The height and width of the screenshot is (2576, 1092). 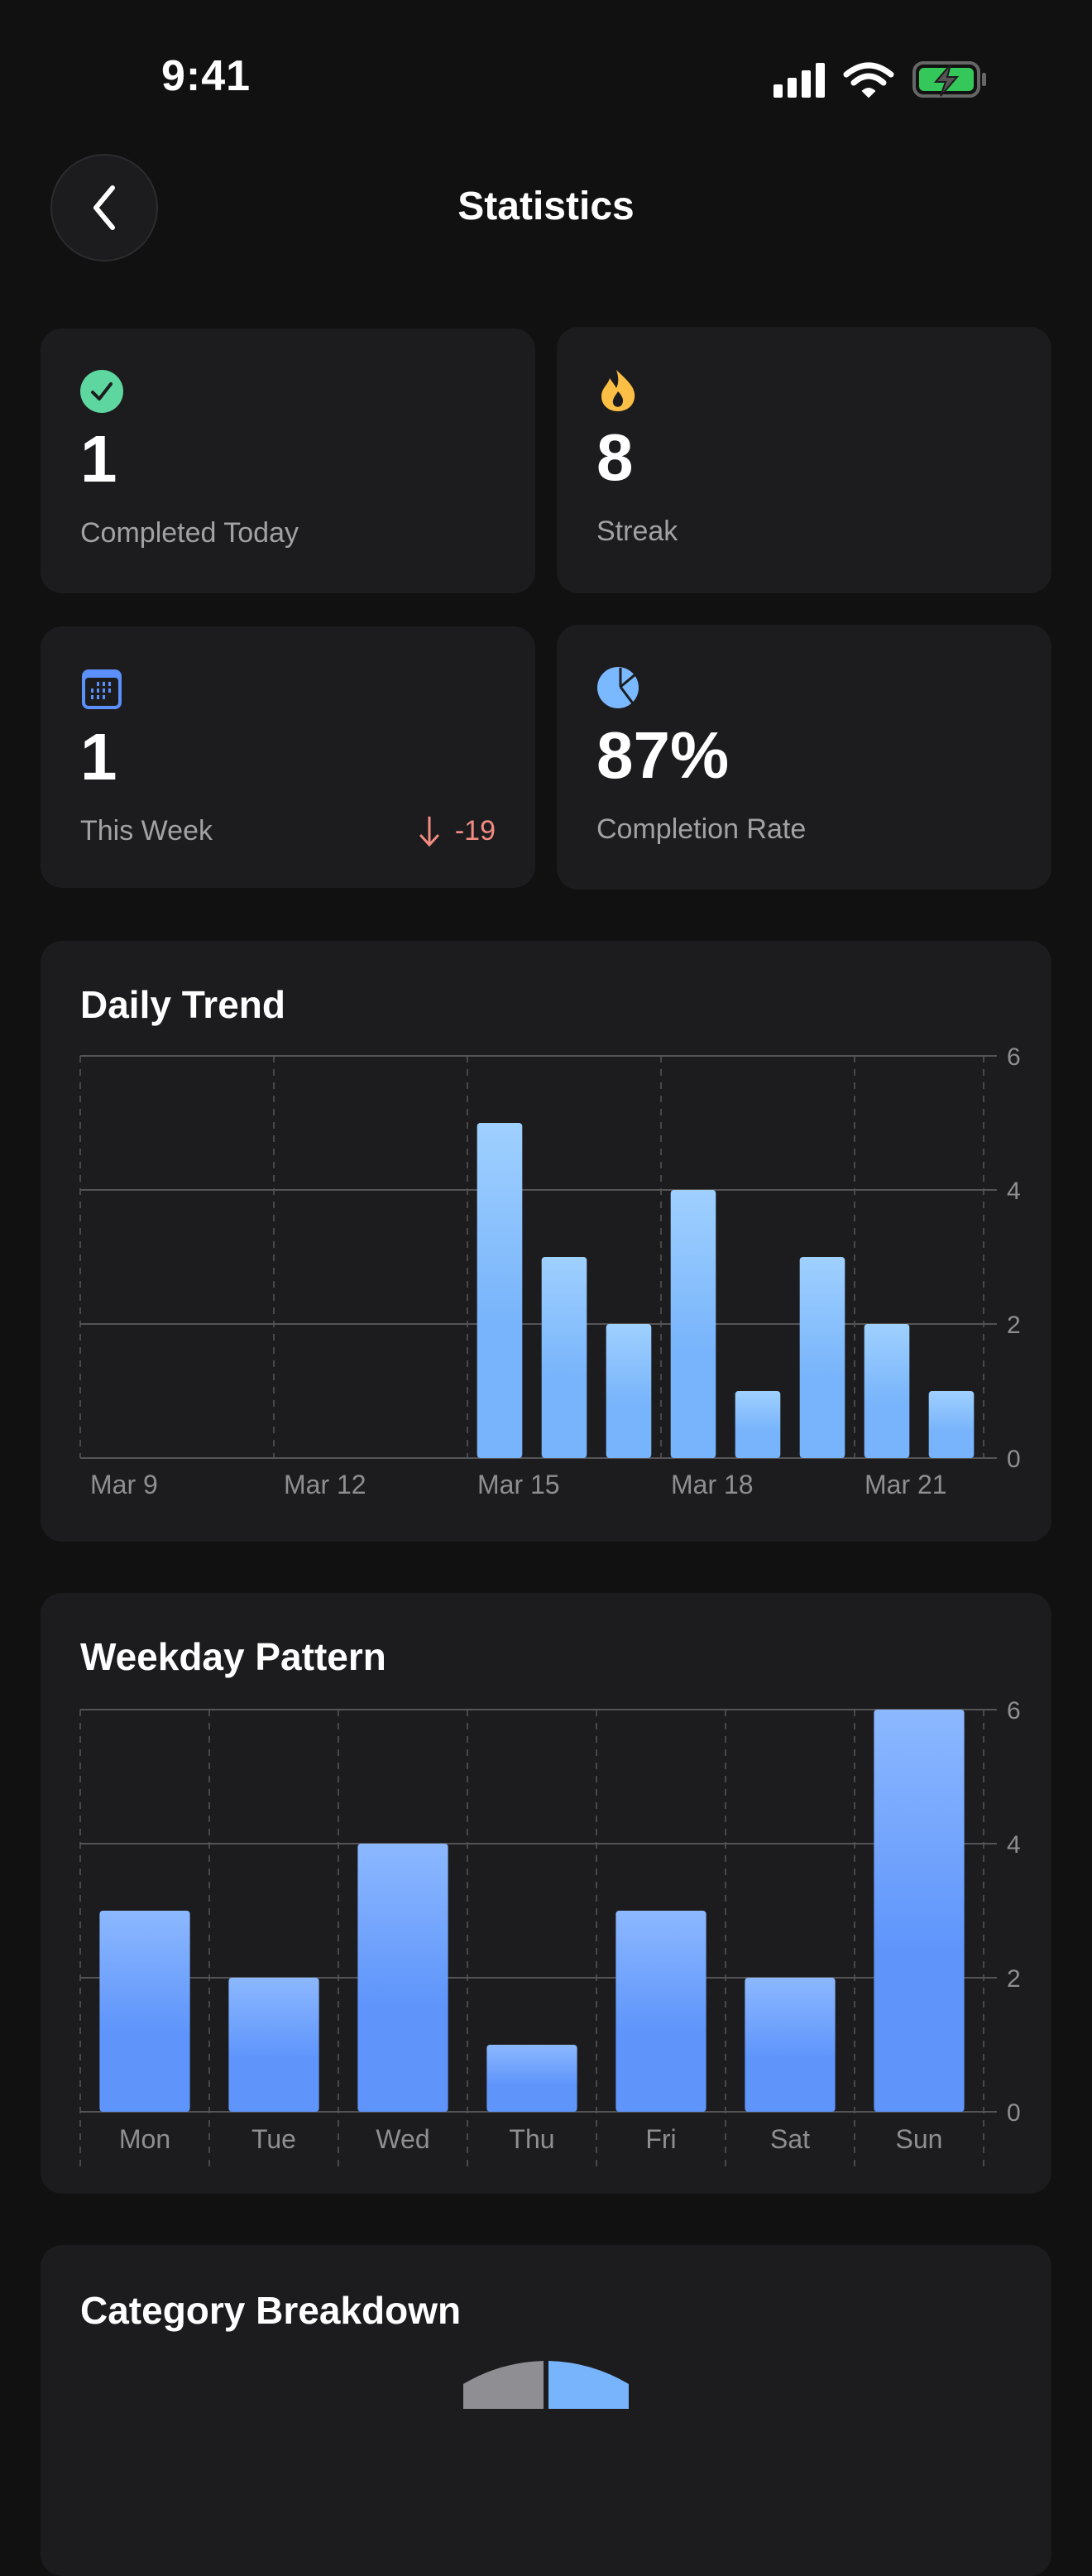 I want to click on arrow-down-icon, so click(x=429, y=832).